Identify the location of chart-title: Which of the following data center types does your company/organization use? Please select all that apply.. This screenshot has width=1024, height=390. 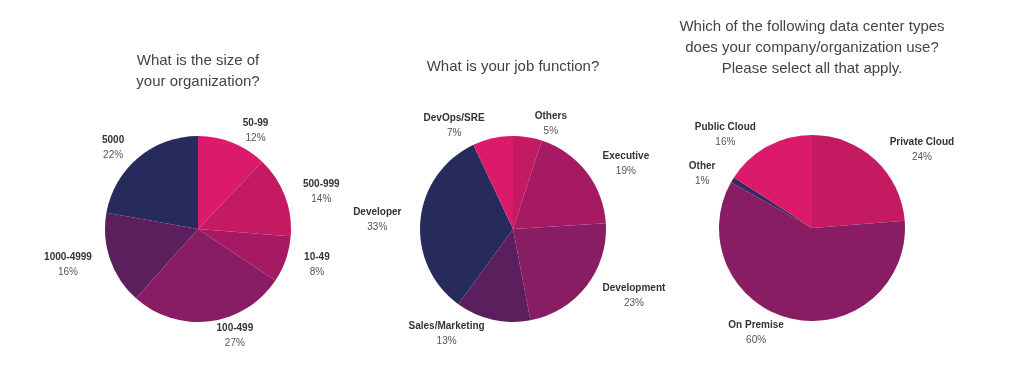
(812, 46).